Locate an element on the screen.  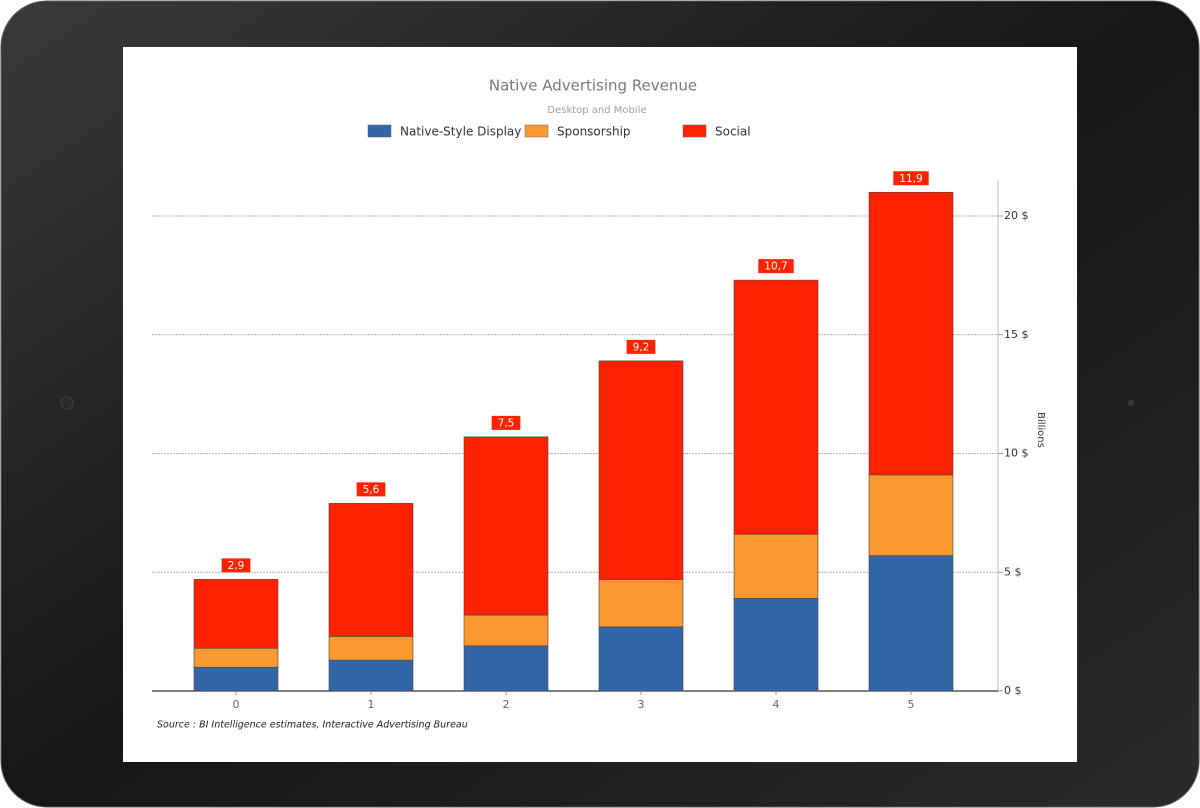
x-tick-label: 5 is located at coordinates (911, 704).